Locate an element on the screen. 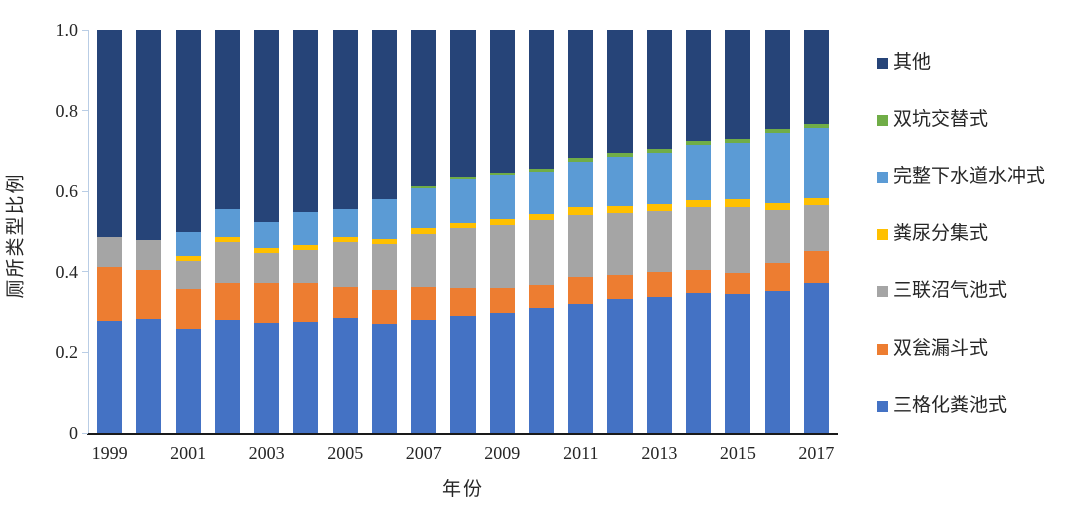 This screenshot has height=508, width=1080. bar-1999 is located at coordinates (110, 231).